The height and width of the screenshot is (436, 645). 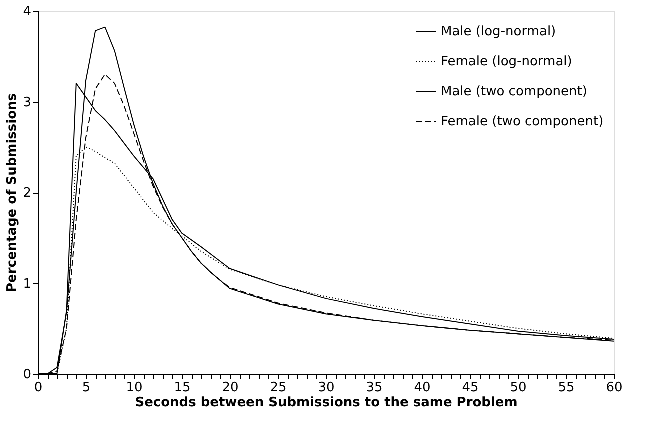 I want to click on x-tick-label: 25, so click(x=278, y=388).